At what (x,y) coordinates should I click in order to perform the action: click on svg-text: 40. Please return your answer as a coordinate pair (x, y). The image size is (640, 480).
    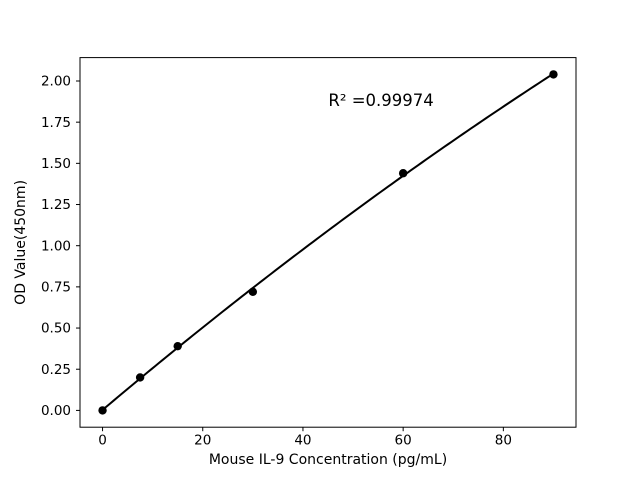
    Looking at the image, I should click on (302, 441).